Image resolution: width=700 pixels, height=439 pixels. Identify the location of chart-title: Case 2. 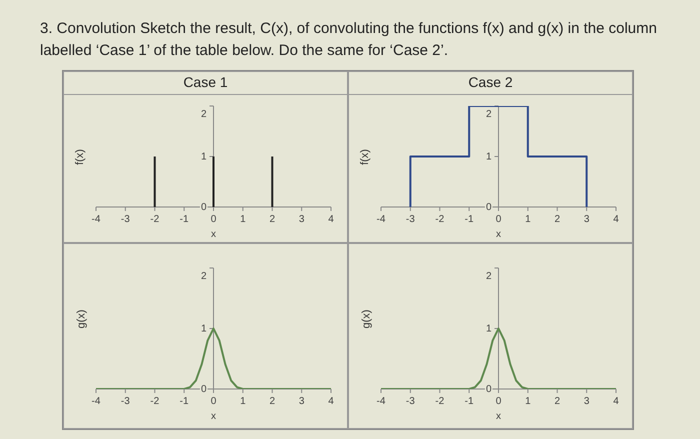
(490, 84).